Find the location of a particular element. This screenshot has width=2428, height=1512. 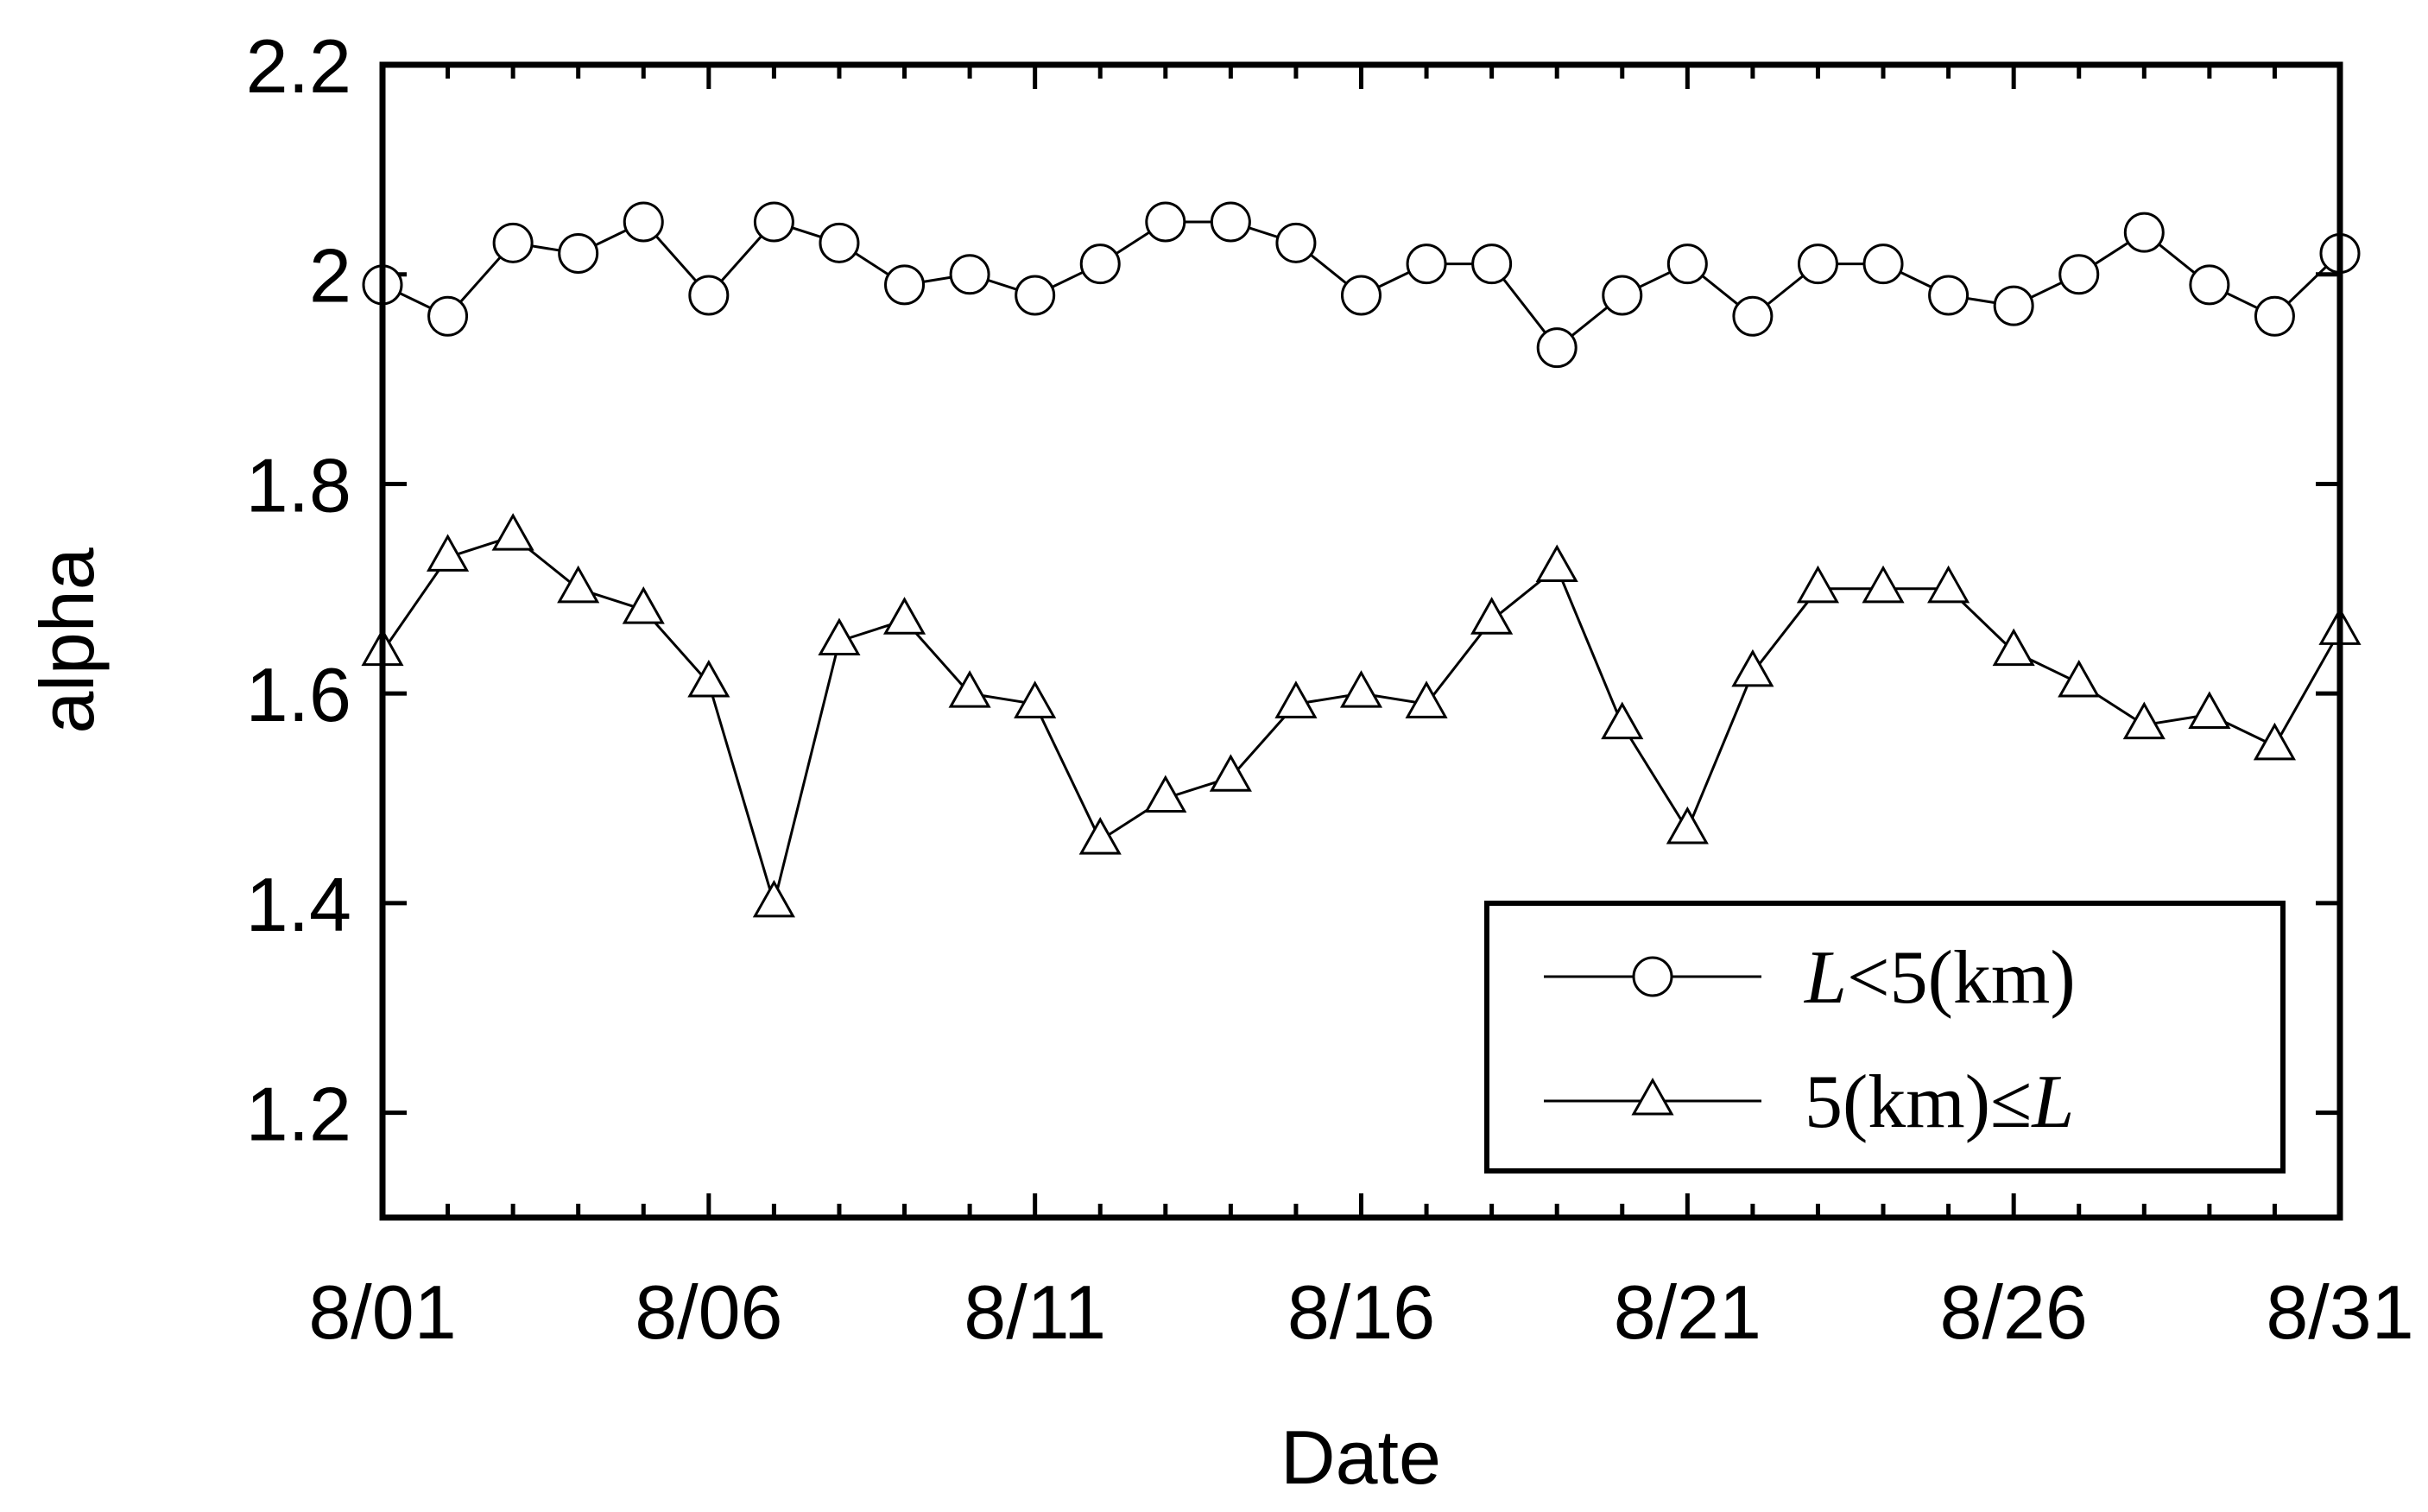

y-tick-label: 1.2 is located at coordinates (298, 1114).